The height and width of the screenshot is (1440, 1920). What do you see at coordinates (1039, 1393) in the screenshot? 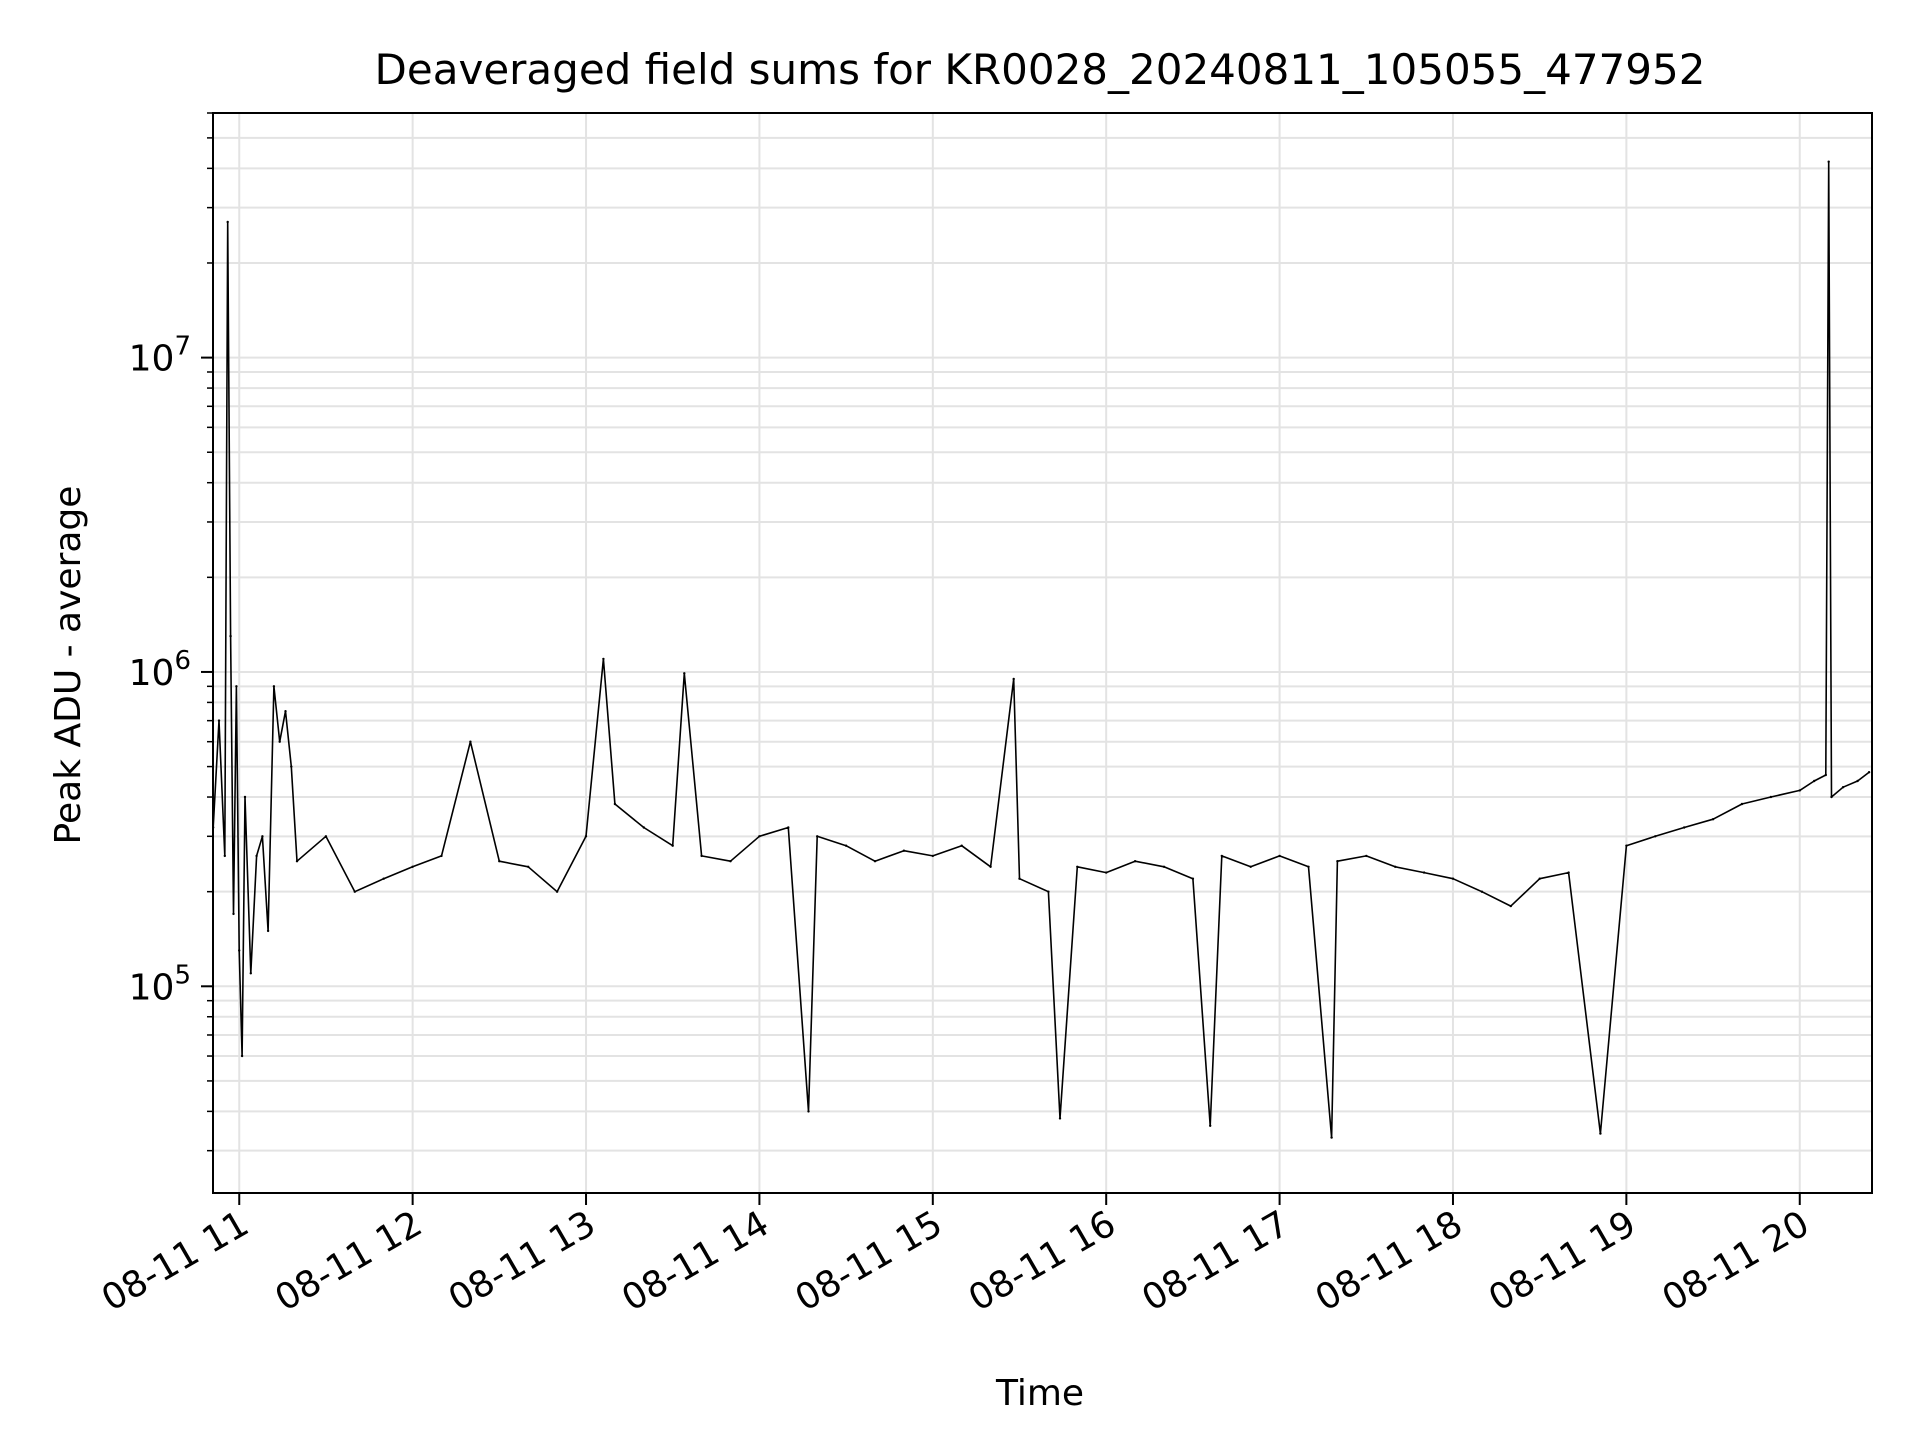
I see `x-axis-label: Time` at bounding box center [1039, 1393].